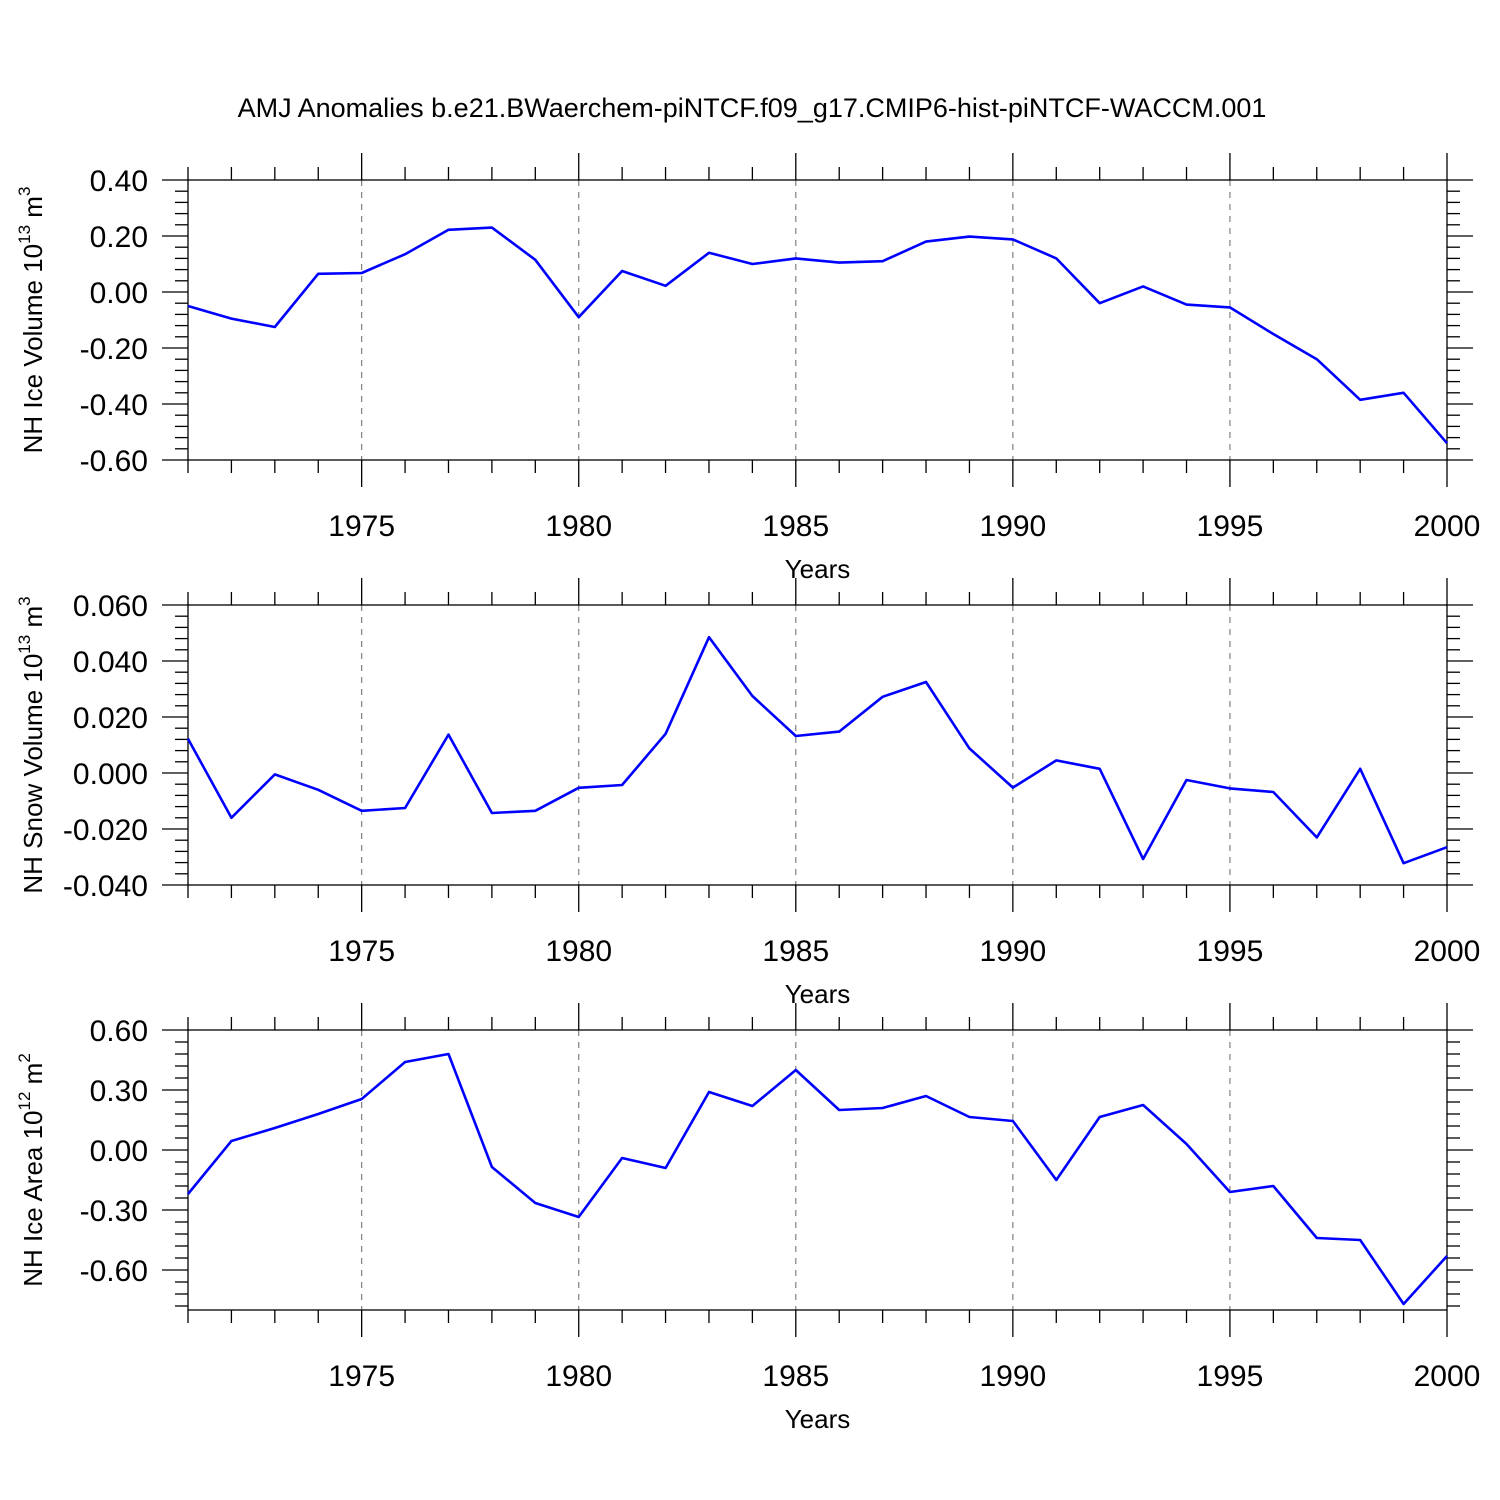 This screenshot has width=1500, height=1500. What do you see at coordinates (817, 1179) in the screenshot?
I see `series-line-ice-area` at bounding box center [817, 1179].